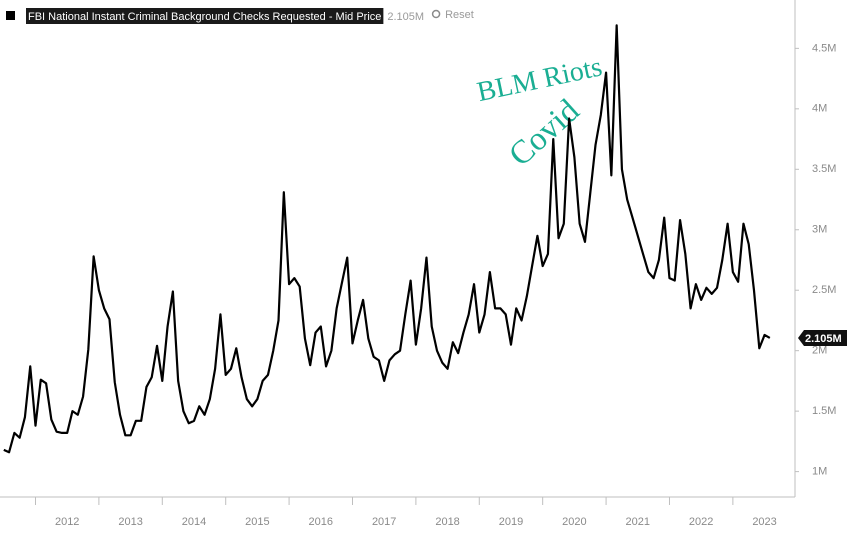 This screenshot has width=848, height=542. What do you see at coordinates (819, 230) in the screenshot?
I see `y-tick-label: 3M` at bounding box center [819, 230].